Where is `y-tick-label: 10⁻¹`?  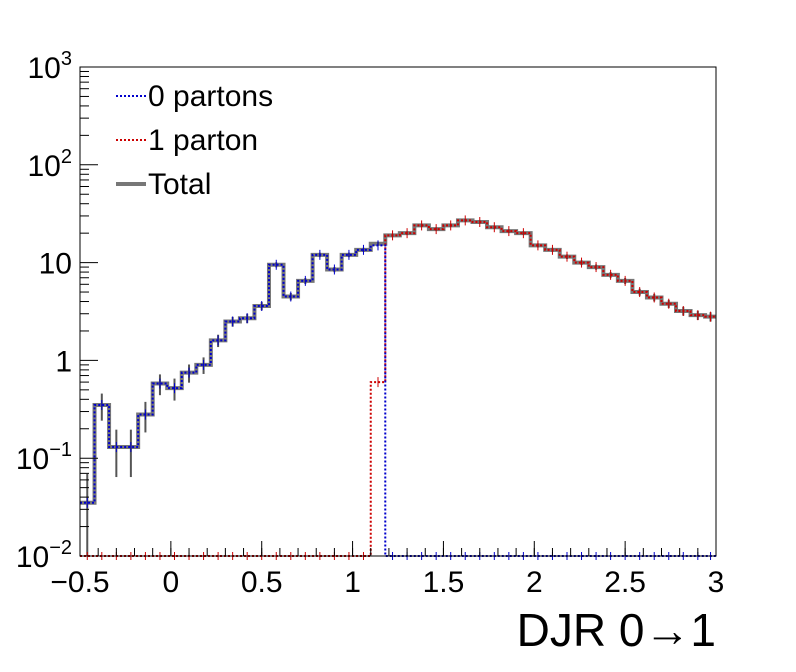 y-tick-label: 10⁻¹ is located at coordinates (44, 457).